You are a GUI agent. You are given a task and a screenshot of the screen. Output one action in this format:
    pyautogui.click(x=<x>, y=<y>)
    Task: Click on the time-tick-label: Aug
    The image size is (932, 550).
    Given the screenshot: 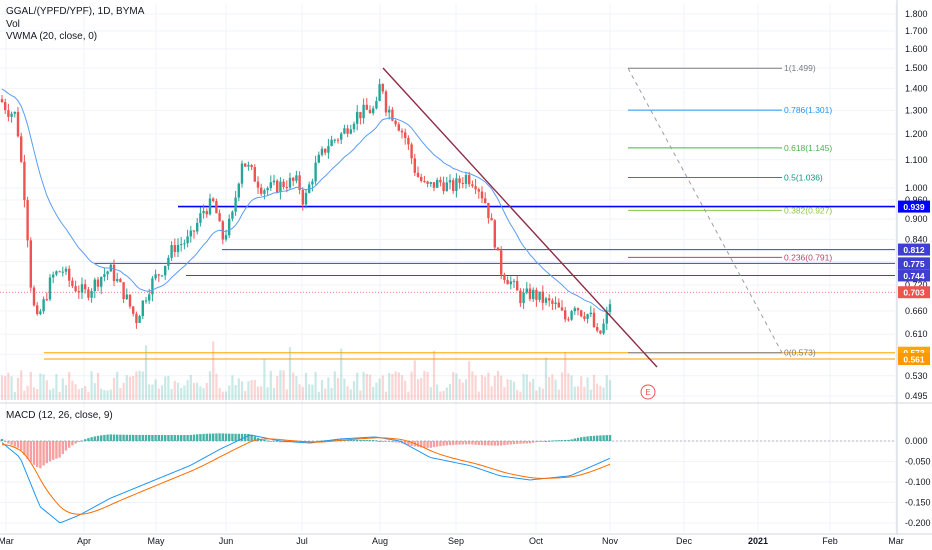 What is the action you would take?
    pyautogui.click(x=380, y=541)
    